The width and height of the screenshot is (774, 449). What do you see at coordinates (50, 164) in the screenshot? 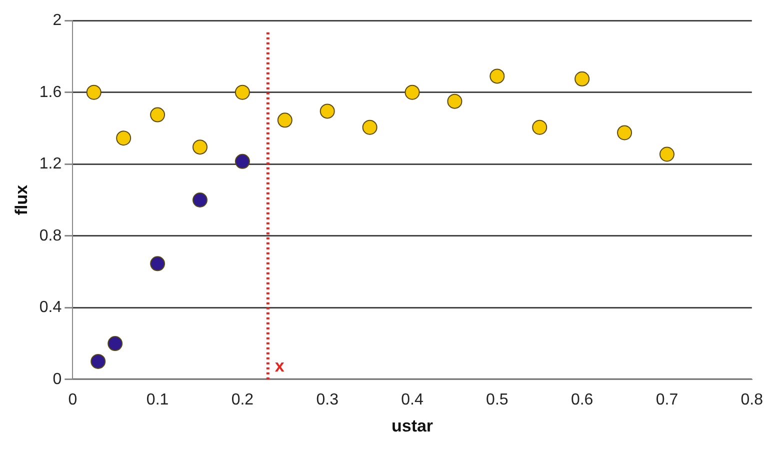
I see `y-tick-label: 1.2` at bounding box center [50, 164].